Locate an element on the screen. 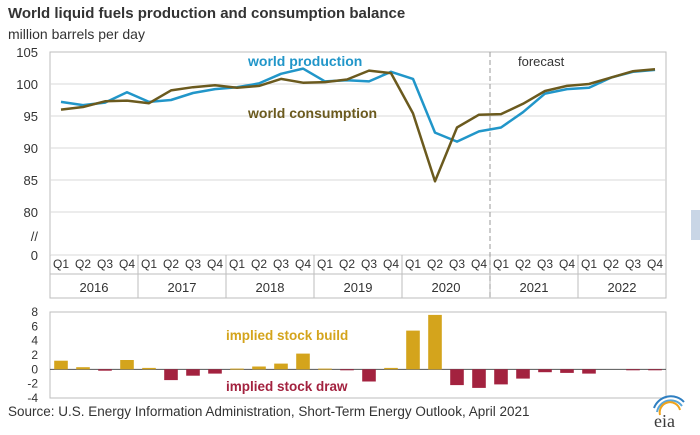 The width and height of the screenshot is (700, 435). eia-logo: eia is located at coordinates (669, 412).